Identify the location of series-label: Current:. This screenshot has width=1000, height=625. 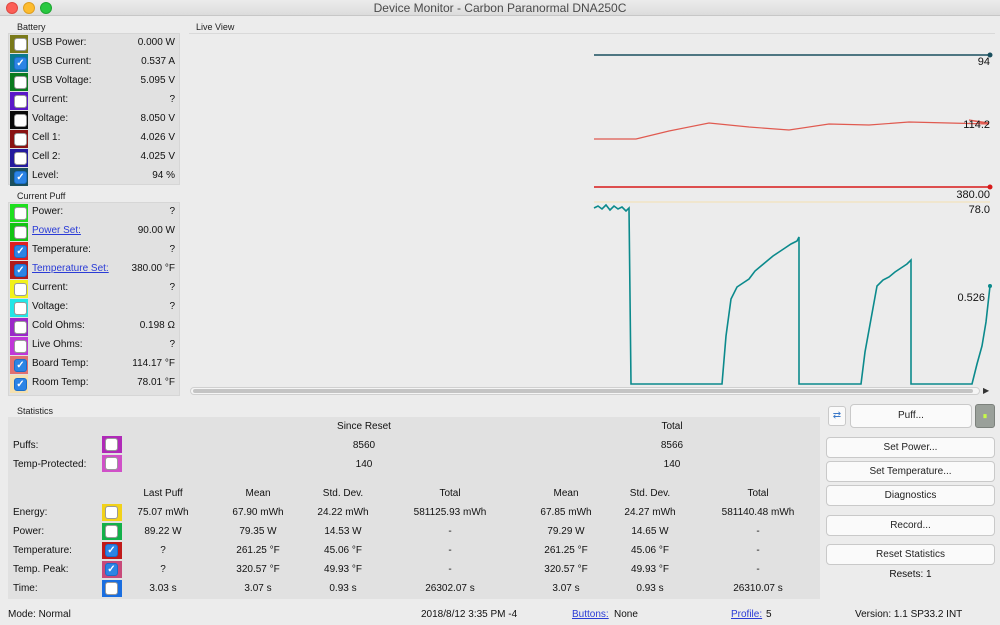
(50, 287).